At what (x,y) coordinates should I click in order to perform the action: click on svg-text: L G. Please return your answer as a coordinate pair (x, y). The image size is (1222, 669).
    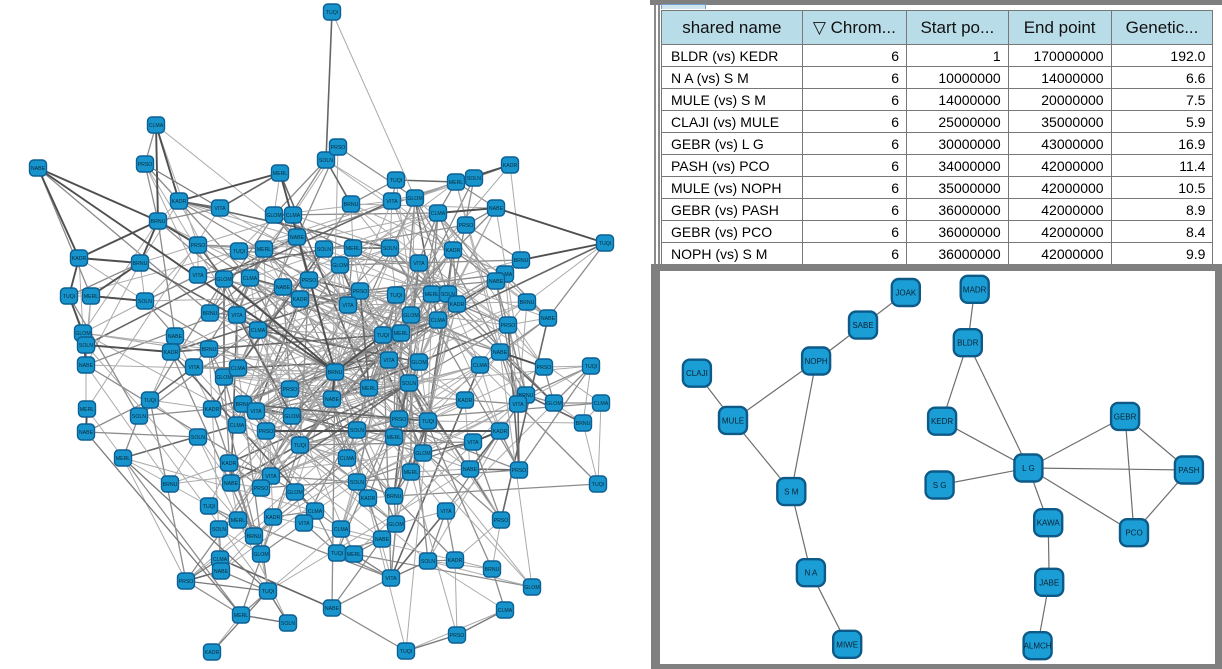
    Looking at the image, I should click on (1028, 468).